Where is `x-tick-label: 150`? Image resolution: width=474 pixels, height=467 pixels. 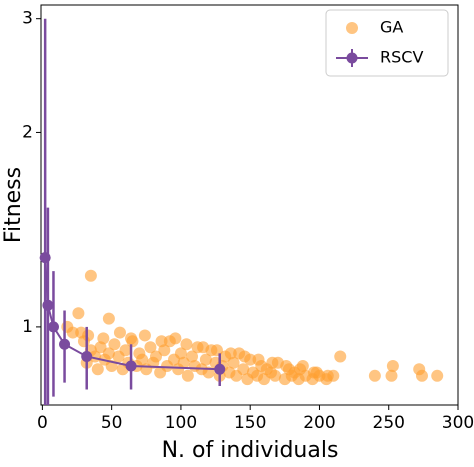 x-tick-label: 150 is located at coordinates (250, 423).